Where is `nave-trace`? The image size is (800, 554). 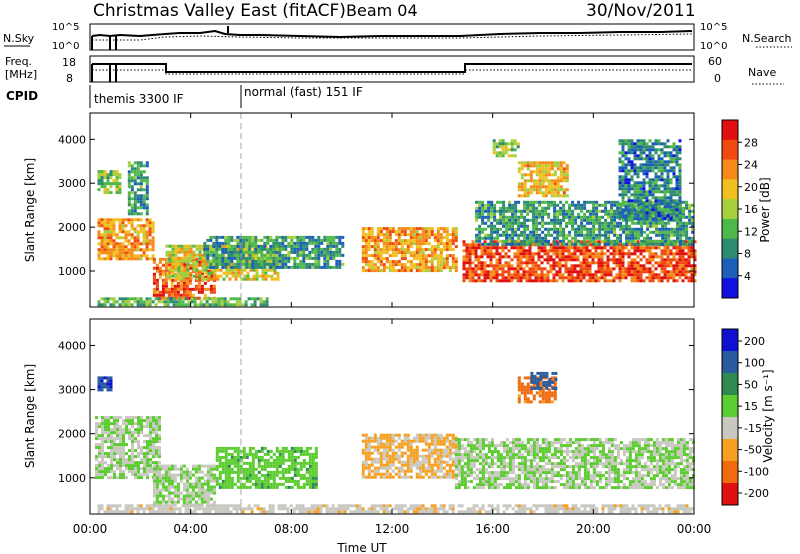 nave-trace is located at coordinates (392, 72).